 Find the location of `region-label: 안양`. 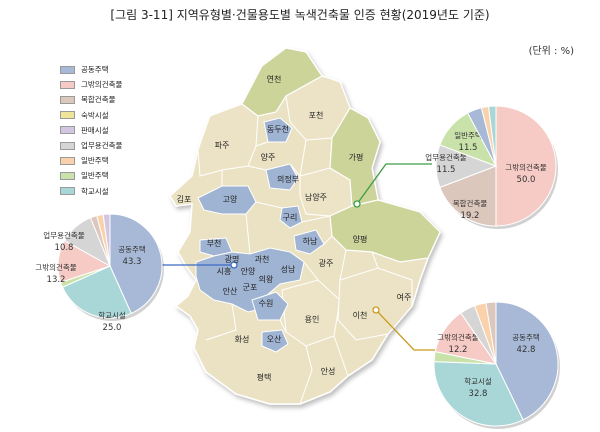

region-label: 안양 is located at coordinates (248, 271).